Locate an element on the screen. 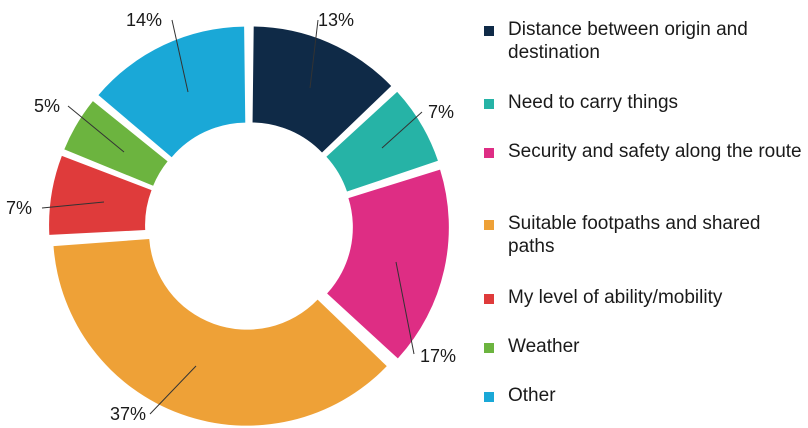 Image resolution: width=808 pixels, height=428 pixels. slice-value-label: 13% is located at coordinates (336, 20).